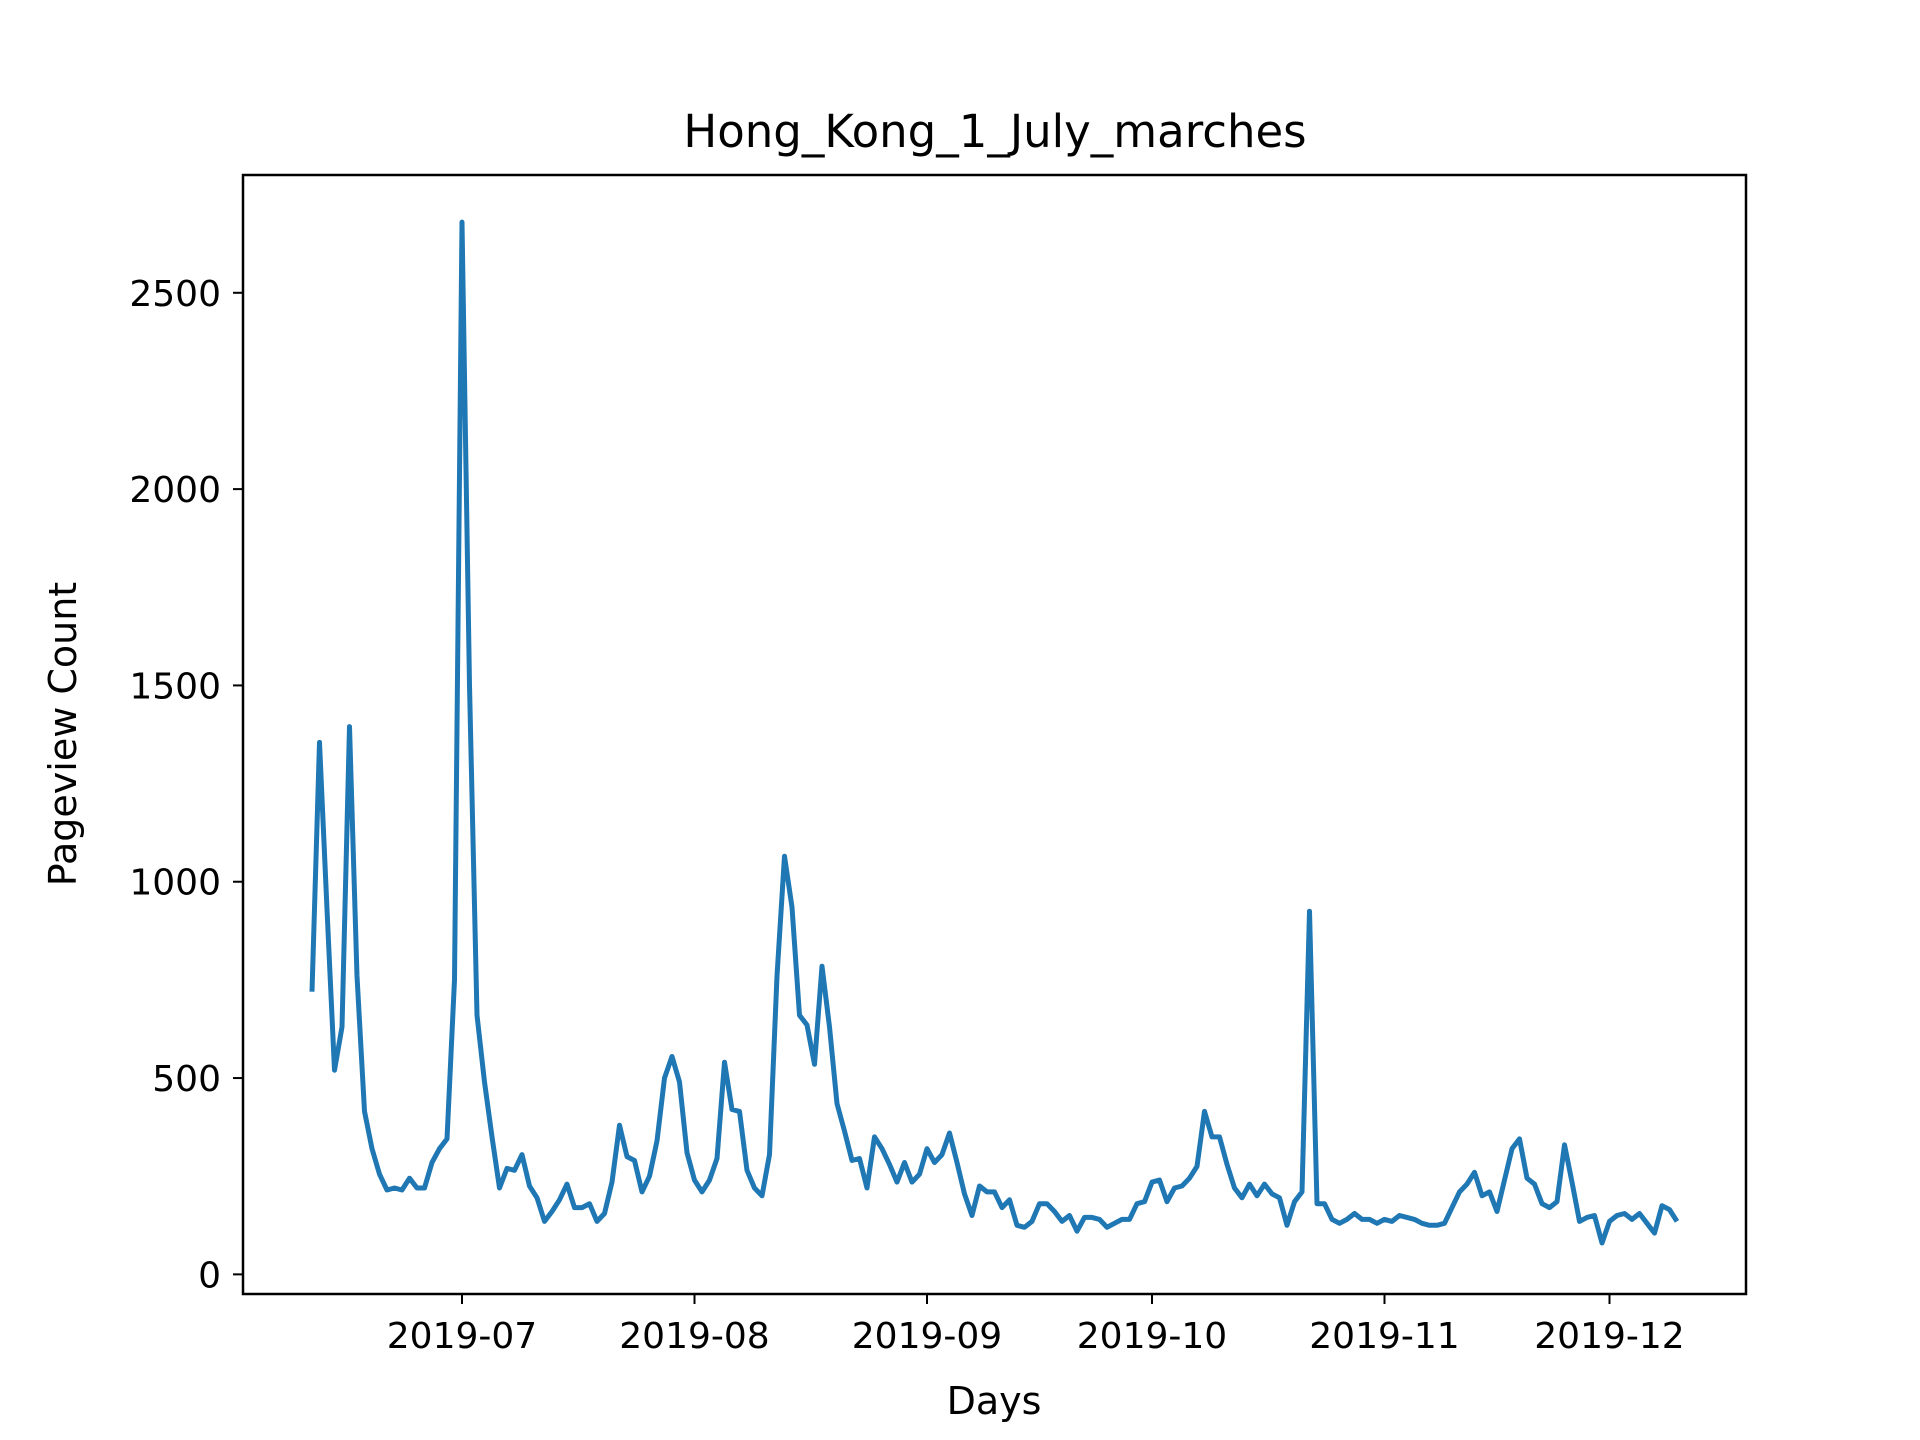 Image resolution: width=1920 pixels, height=1440 pixels. I want to click on x-tick-label: 2019-09, so click(927, 1336).